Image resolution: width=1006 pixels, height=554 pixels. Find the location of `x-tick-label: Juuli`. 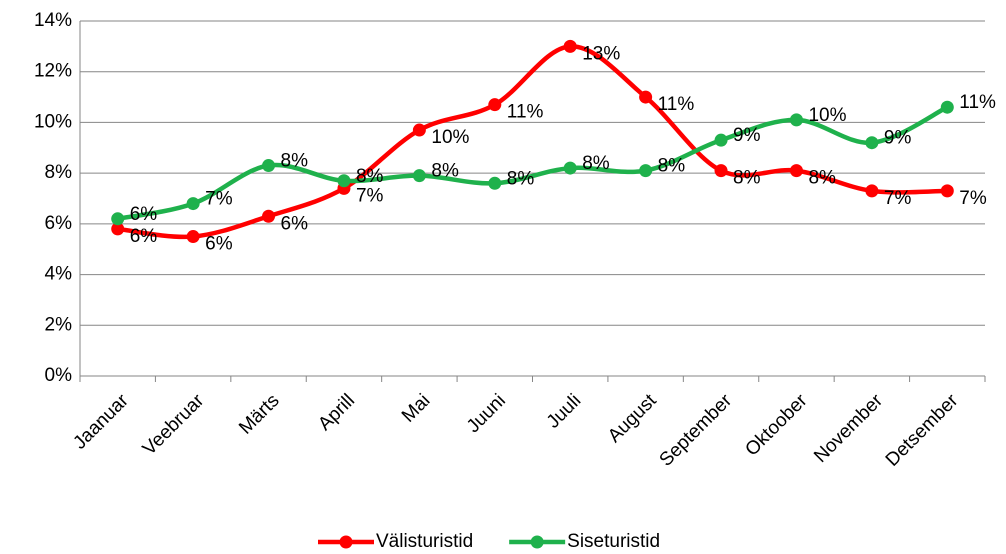

x-tick-label: Juuli is located at coordinates (564, 411).